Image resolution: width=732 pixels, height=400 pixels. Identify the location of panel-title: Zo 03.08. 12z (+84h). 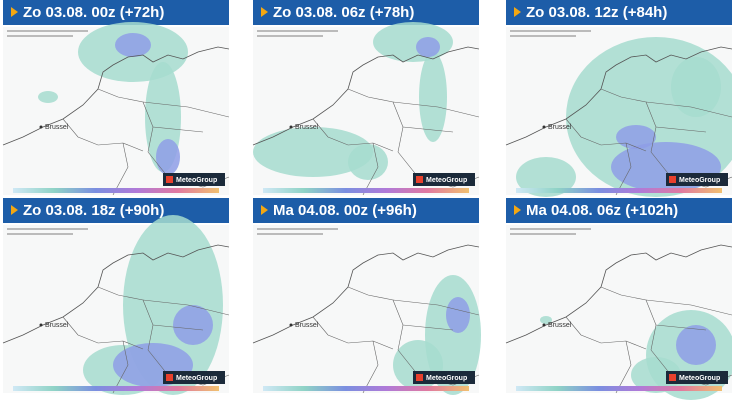
(596, 12).